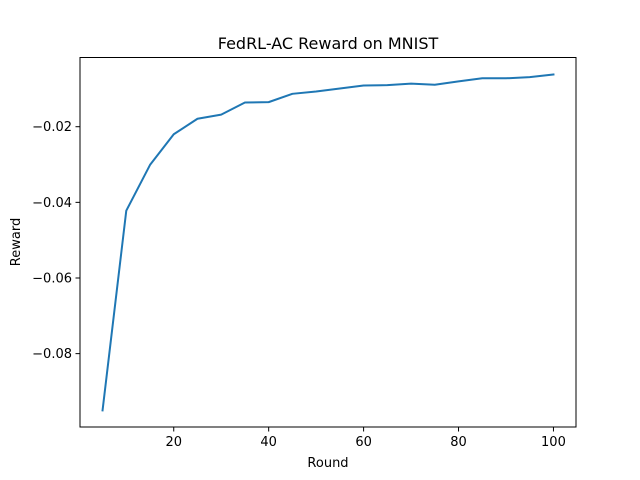 The height and width of the screenshot is (480, 640). Describe the element at coordinates (52, 127) in the screenshot. I see `y-tick-label: −0.02` at that location.